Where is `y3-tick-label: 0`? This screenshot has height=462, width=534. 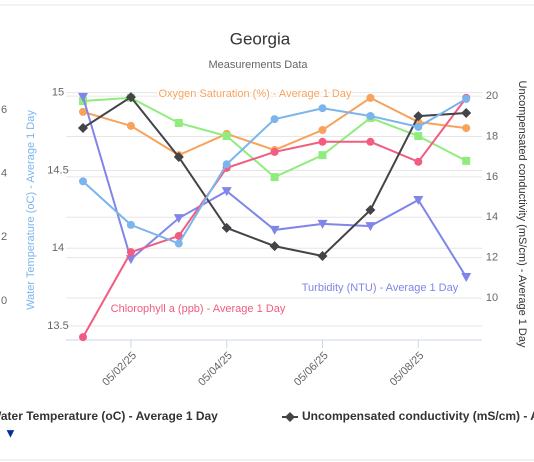
y3-tick-label: 0 is located at coordinates (4, 301).